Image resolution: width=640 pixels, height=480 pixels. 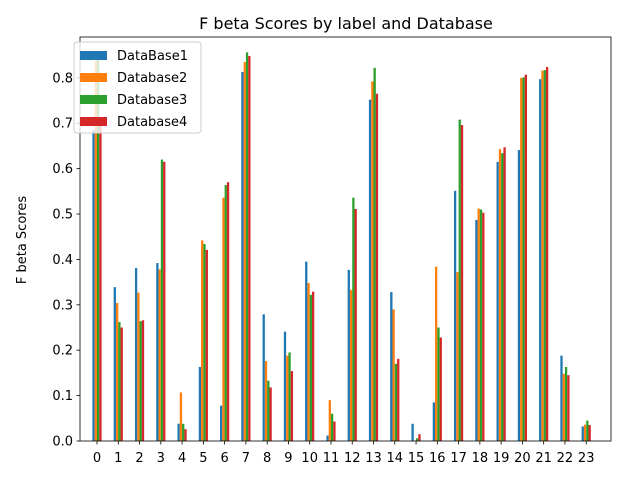 What do you see at coordinates (22, 240) in the screenshot?
I see `y-axis-label: F beta Scores` at bounding box center [22, 240].